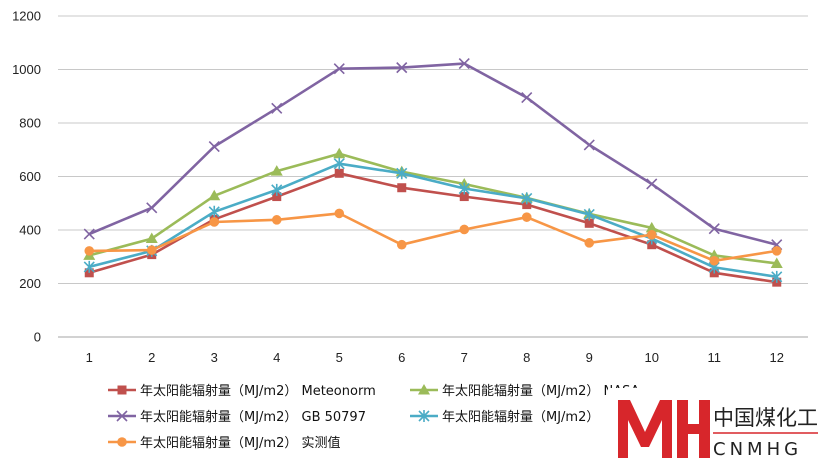  I want to click on legend-label: 年太阳能辐射量（MJ/m2） Meteonorm, so click(258, 391).